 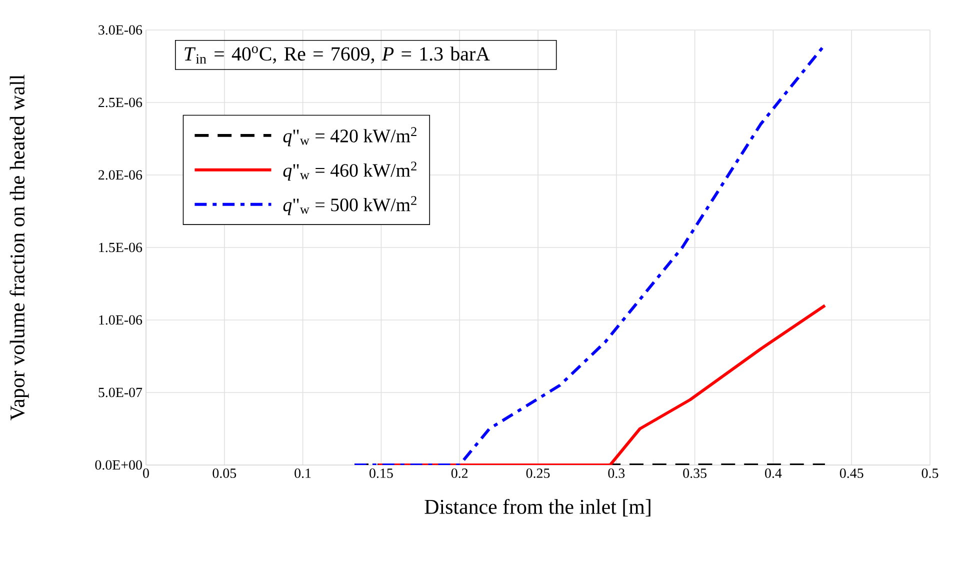 What do you see at coordinates (120, 247) in the screenshot?
I see `y-tick-label: 1.5E-06` at bounding box center [120, 247].